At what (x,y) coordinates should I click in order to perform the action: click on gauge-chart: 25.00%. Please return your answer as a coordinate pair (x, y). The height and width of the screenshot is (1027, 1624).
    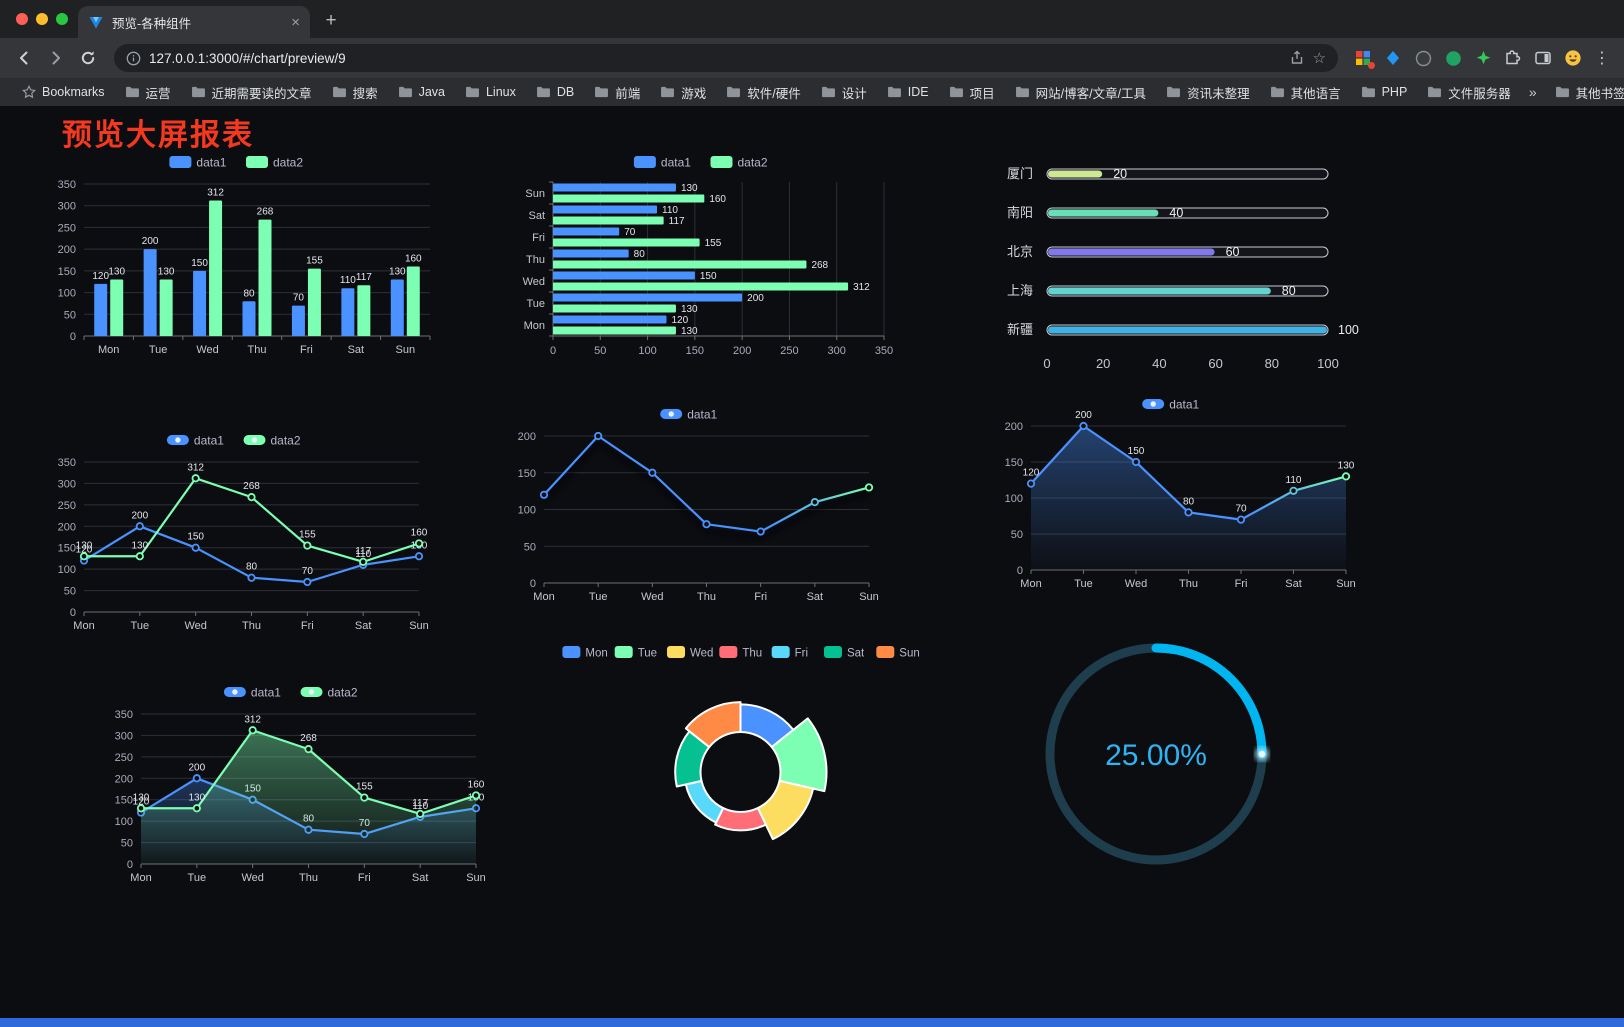
    Looking at the image, I should click on (1156, 754).